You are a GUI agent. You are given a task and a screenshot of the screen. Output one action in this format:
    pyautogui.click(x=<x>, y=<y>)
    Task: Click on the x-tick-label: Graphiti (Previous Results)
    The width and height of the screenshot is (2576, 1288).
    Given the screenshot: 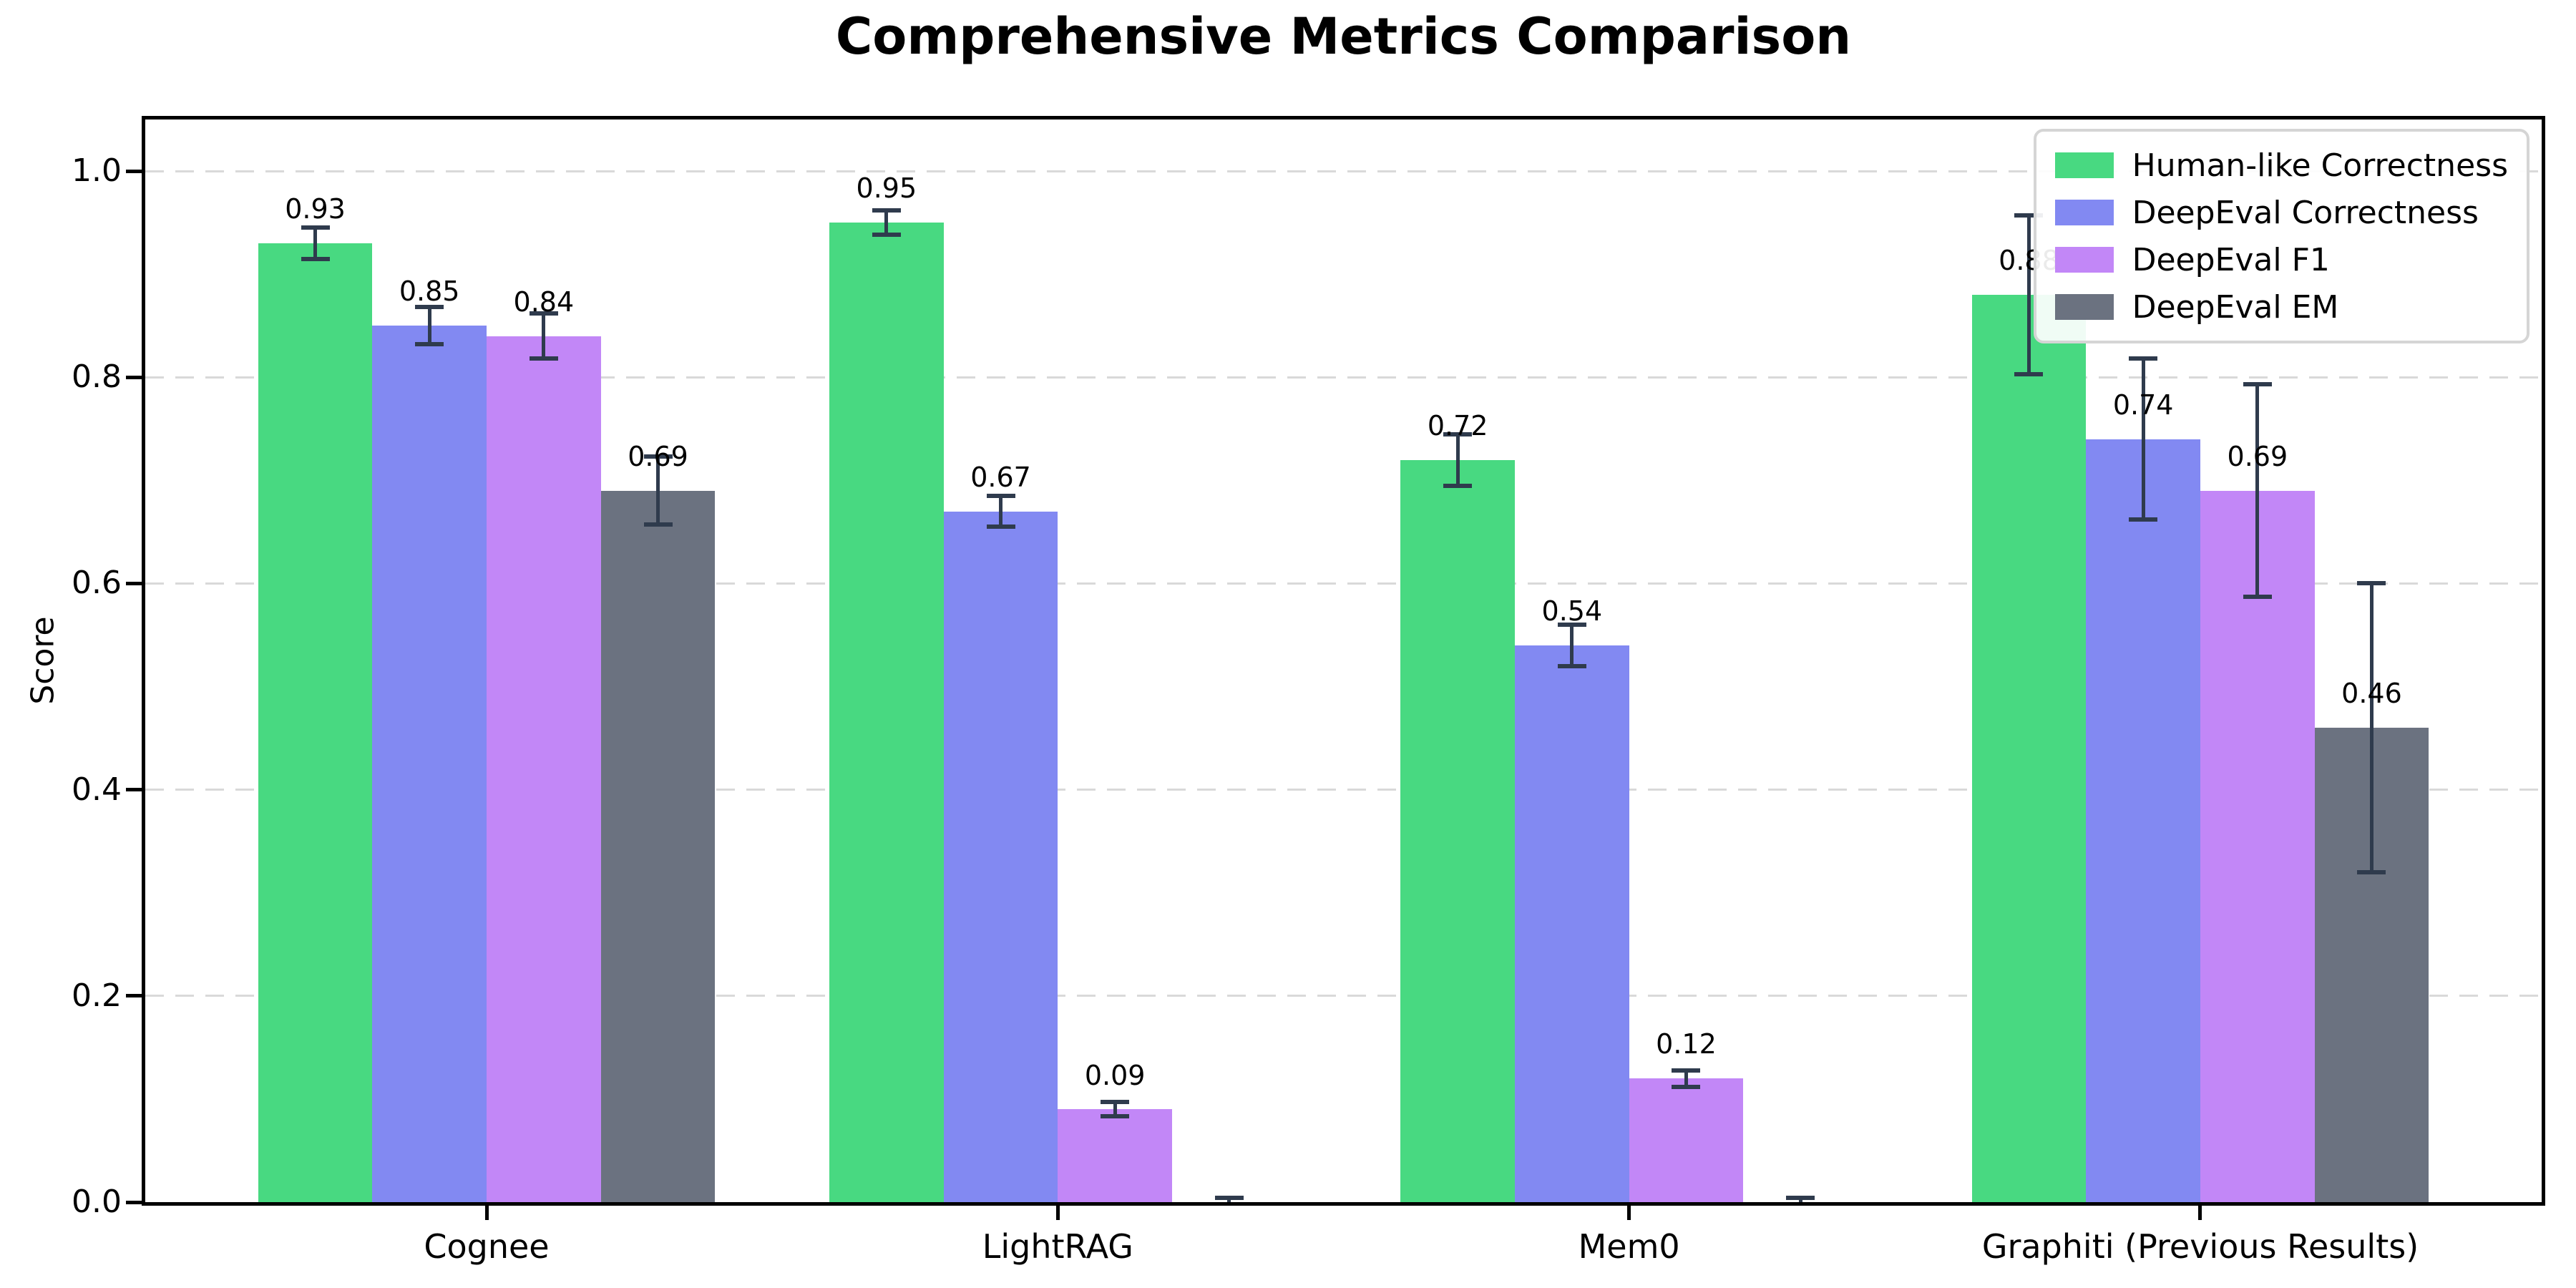 What is the action you would take?
    pyautogui.click(x=2200, y=1246)
    